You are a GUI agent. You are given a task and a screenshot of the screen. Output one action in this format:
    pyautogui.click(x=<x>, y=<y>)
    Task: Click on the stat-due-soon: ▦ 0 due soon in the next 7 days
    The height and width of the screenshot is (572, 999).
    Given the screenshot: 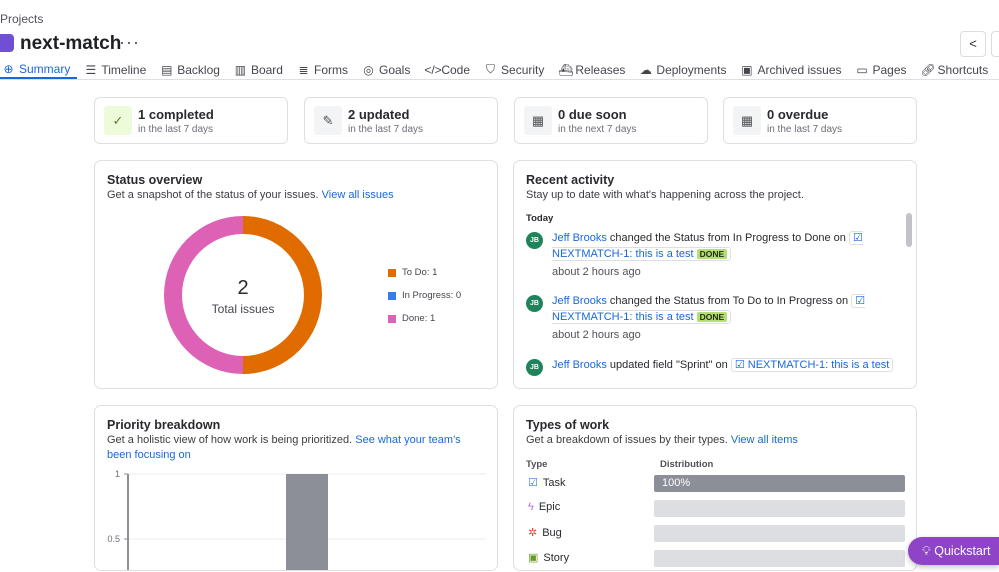 What is the action you would take?
    pyautogui.click(x=611, y=120)
    